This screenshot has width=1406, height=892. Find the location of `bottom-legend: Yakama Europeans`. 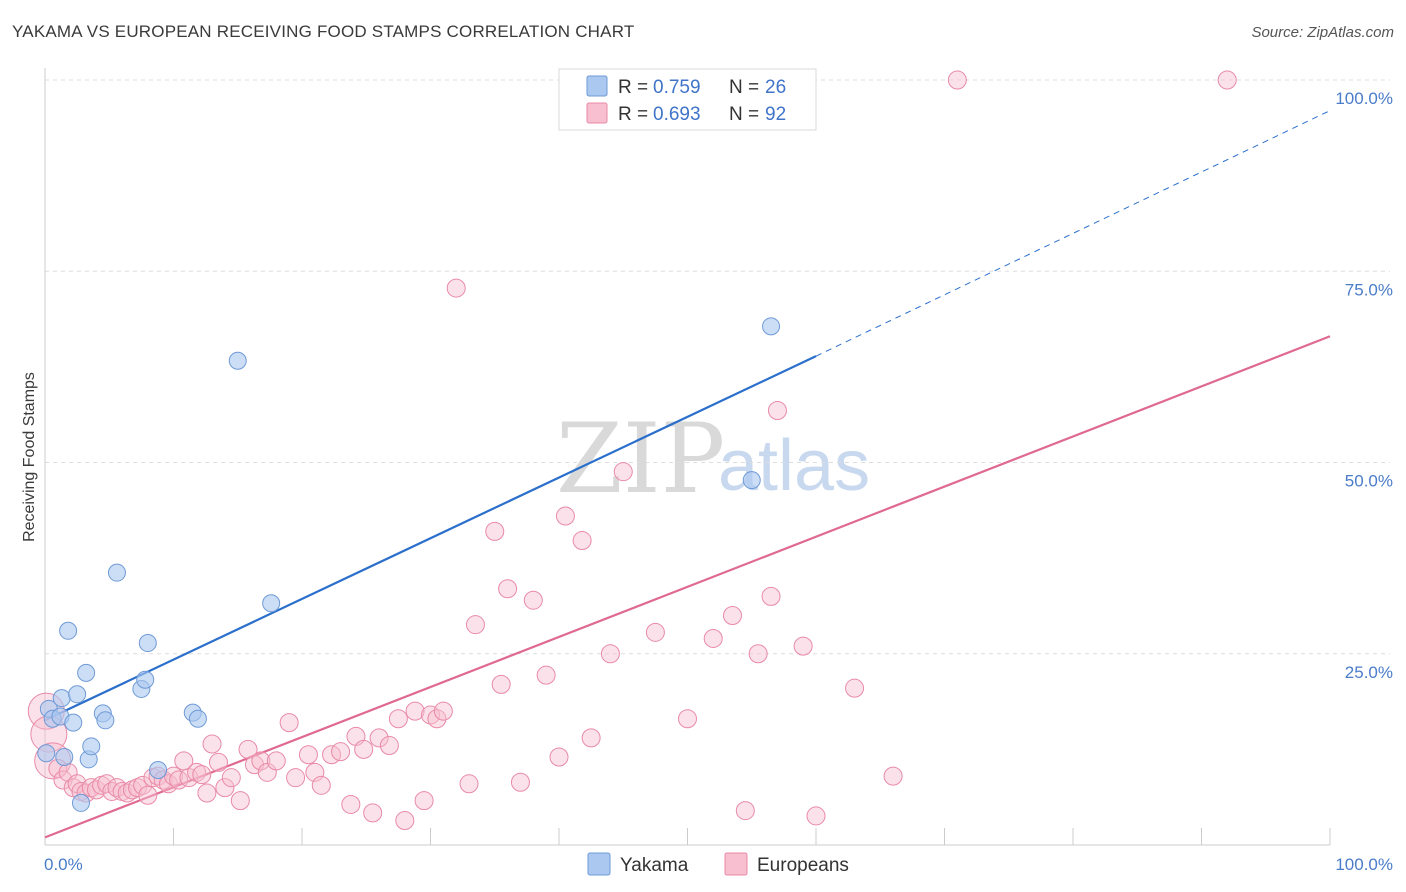

bottom-legend: Yakama Europeans is located at coordinates (718, 864).